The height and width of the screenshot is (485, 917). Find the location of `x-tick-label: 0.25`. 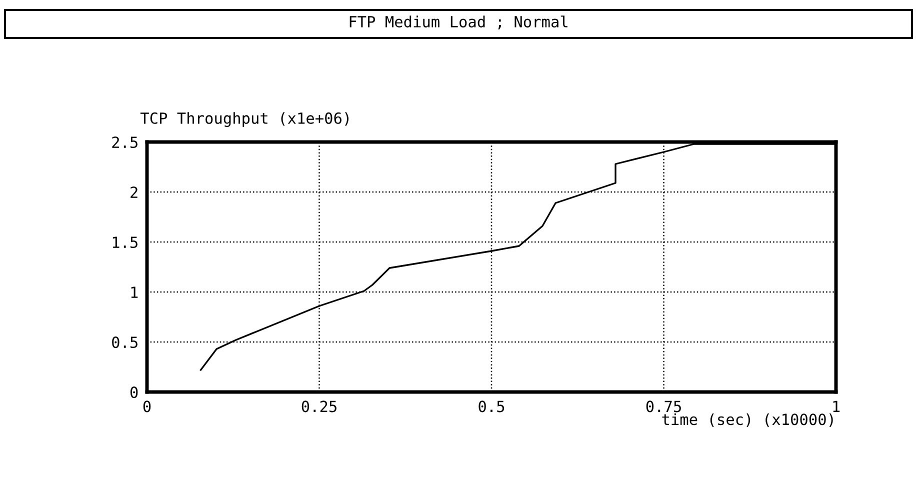

x-tick-label: 0.25 is located at coordinates (319, 406).